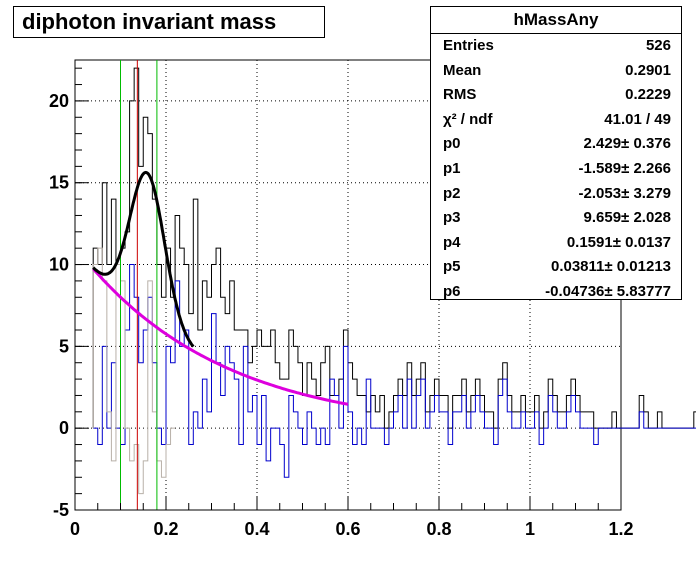 The width and height of the screenshot is (696, 572). Describe the element at coordinates (61, 510) in the screenshot. I see `y-tick-label: -5` at that location.